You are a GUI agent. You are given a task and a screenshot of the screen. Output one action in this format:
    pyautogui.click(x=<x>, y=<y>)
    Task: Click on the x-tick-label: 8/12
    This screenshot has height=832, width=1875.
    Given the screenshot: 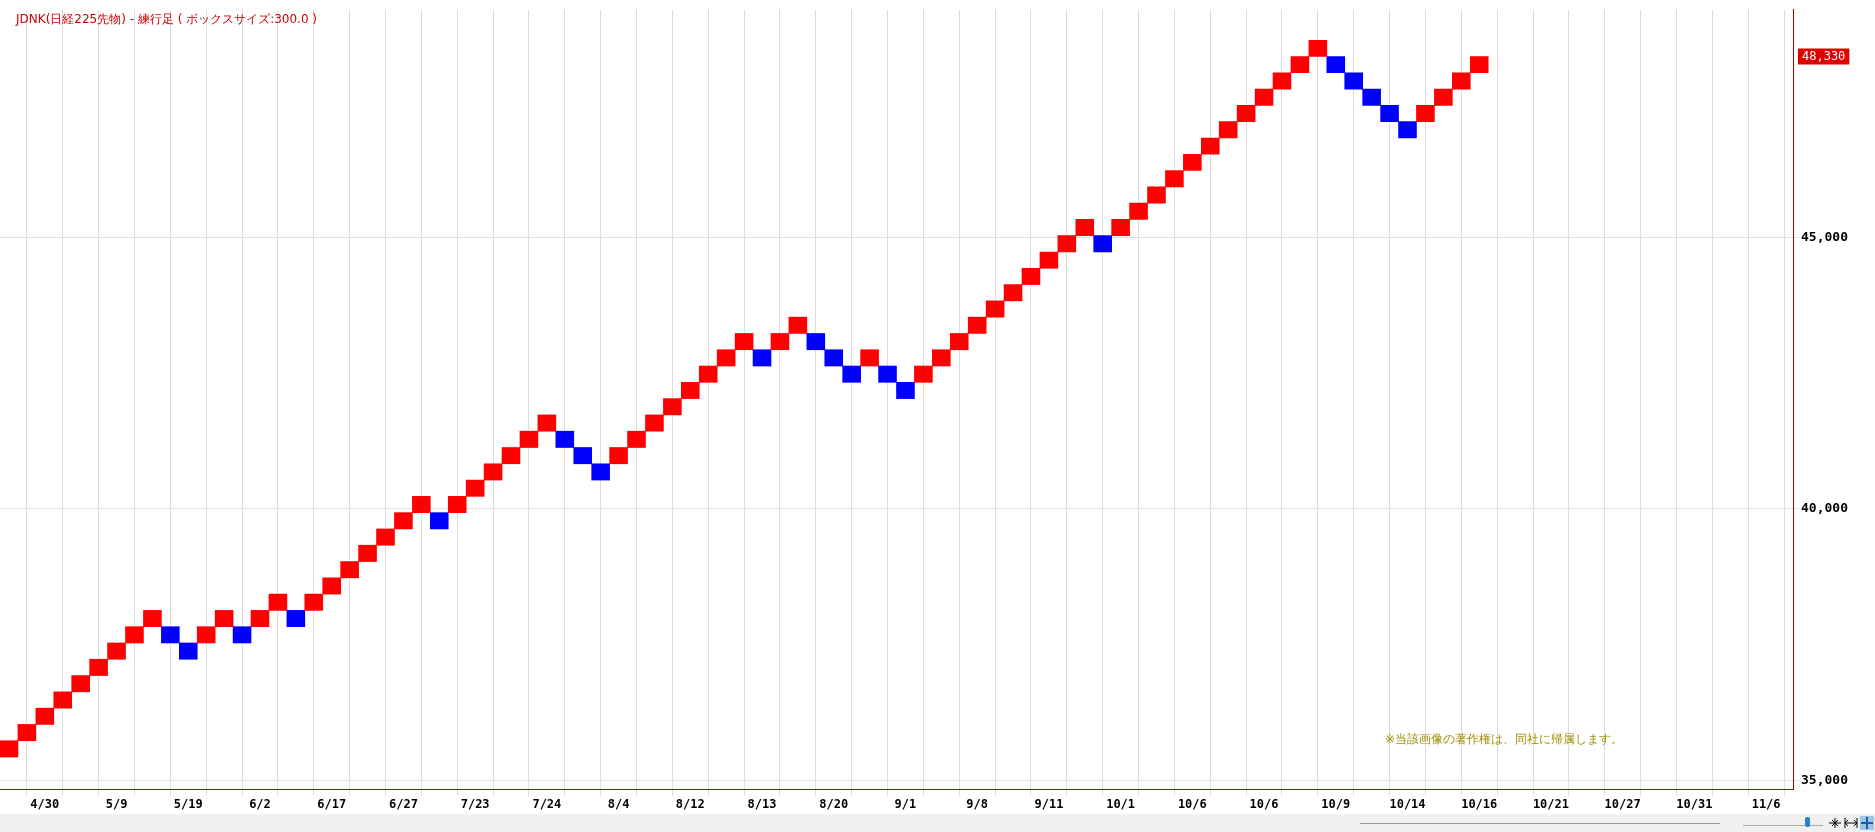 What is the action you would take?
    pyautogui.click(x=690, y=803)
    